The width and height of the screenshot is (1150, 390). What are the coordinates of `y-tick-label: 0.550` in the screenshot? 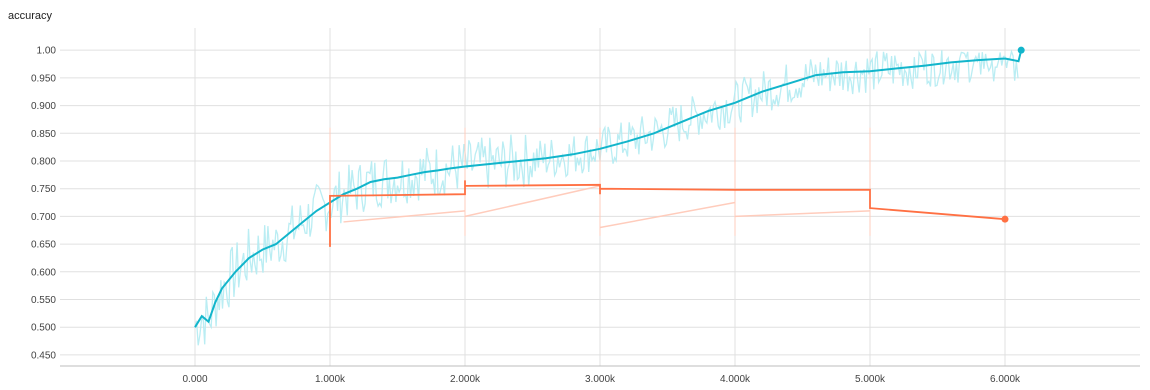 It's located at (43, 300).